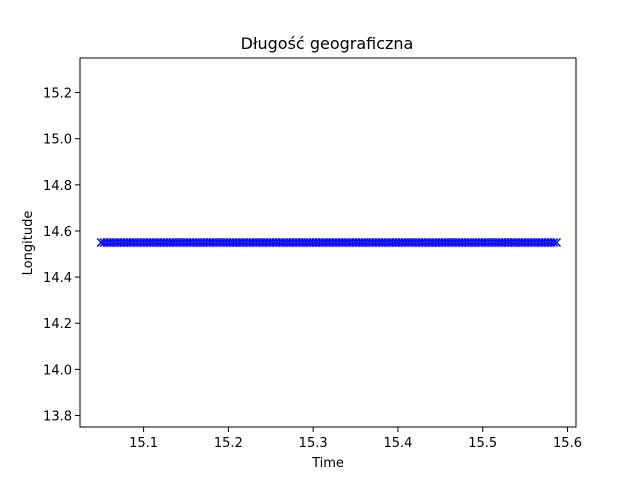  Describe the element at coordinates (57, 278) in the screenshot. I see `y-tick-label: 14.4` at that location.